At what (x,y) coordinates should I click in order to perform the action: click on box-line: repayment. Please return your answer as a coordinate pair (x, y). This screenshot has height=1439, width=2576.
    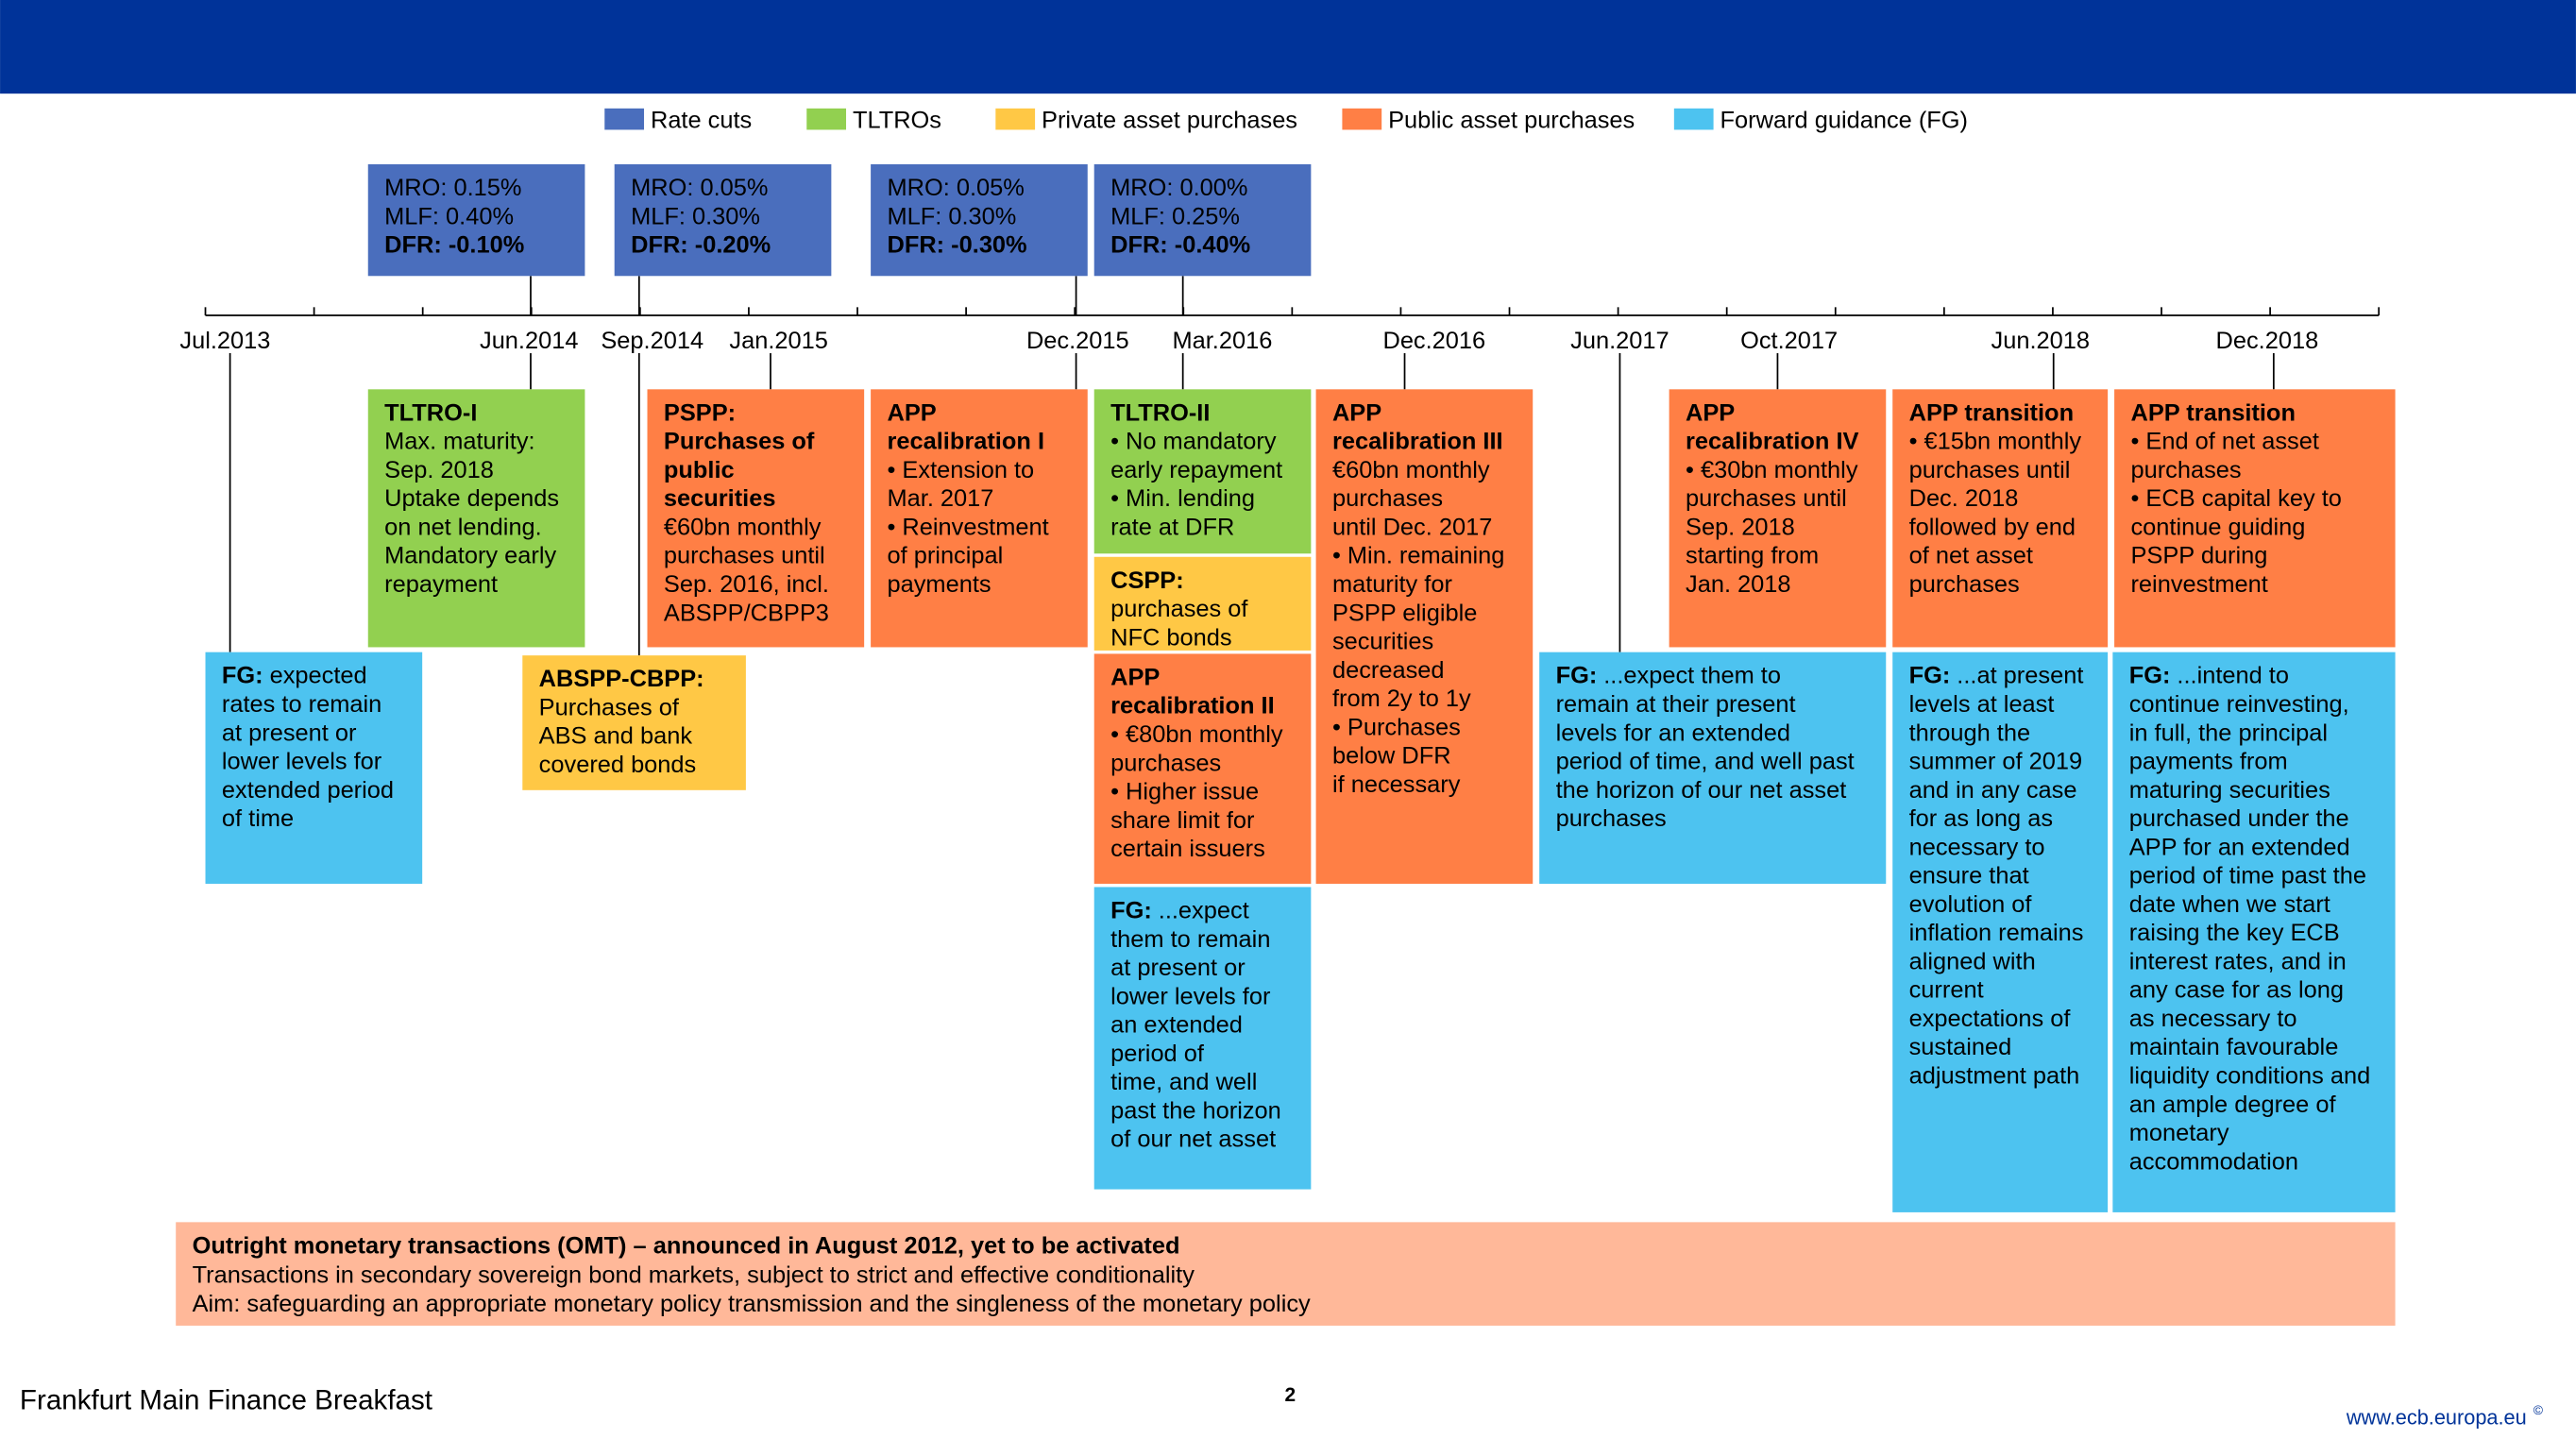
    Looking at the image, I should click on (441, 584).